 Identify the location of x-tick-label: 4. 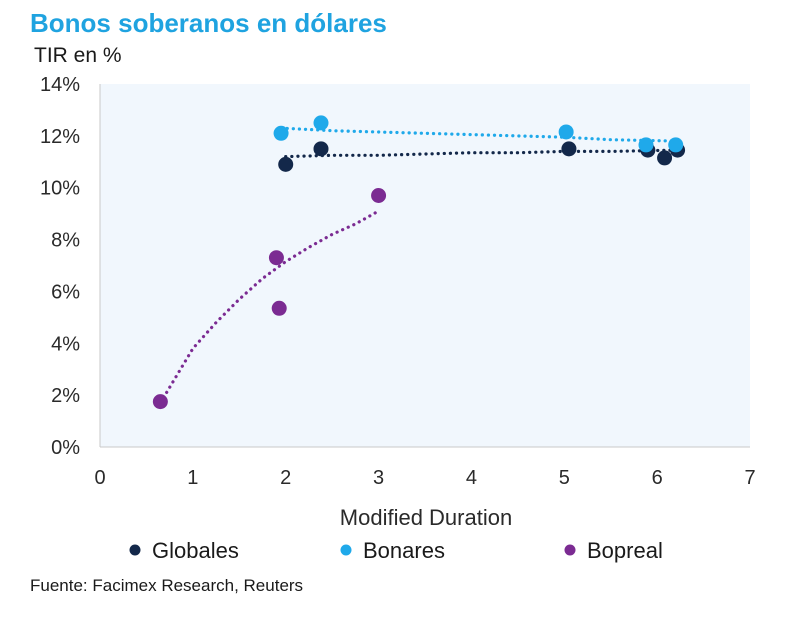
(471, 478).